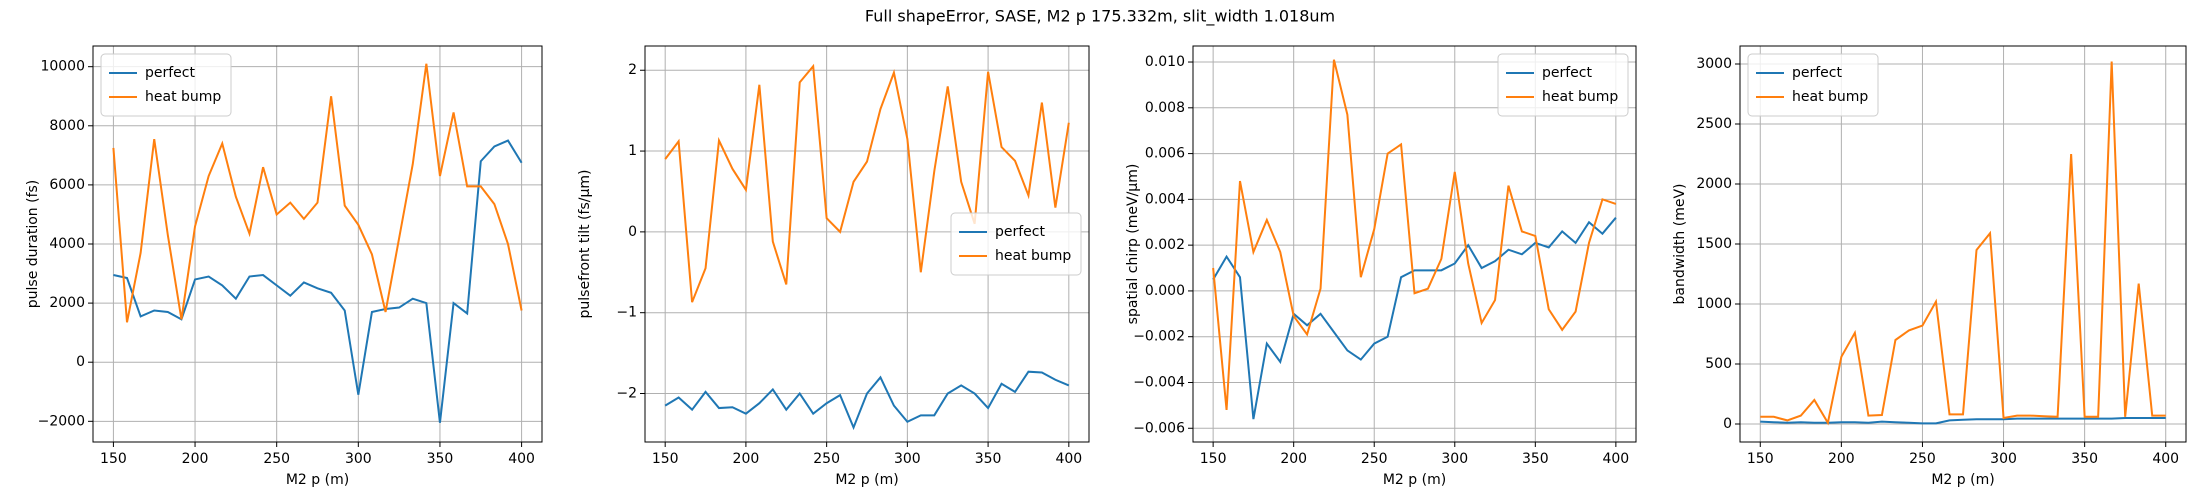 The image size is (2200, 500). What do you see at coordinates (1714, 64) in the screenshot?
I see `y-tick-label: 3000` at bounding box center [1714, 64].